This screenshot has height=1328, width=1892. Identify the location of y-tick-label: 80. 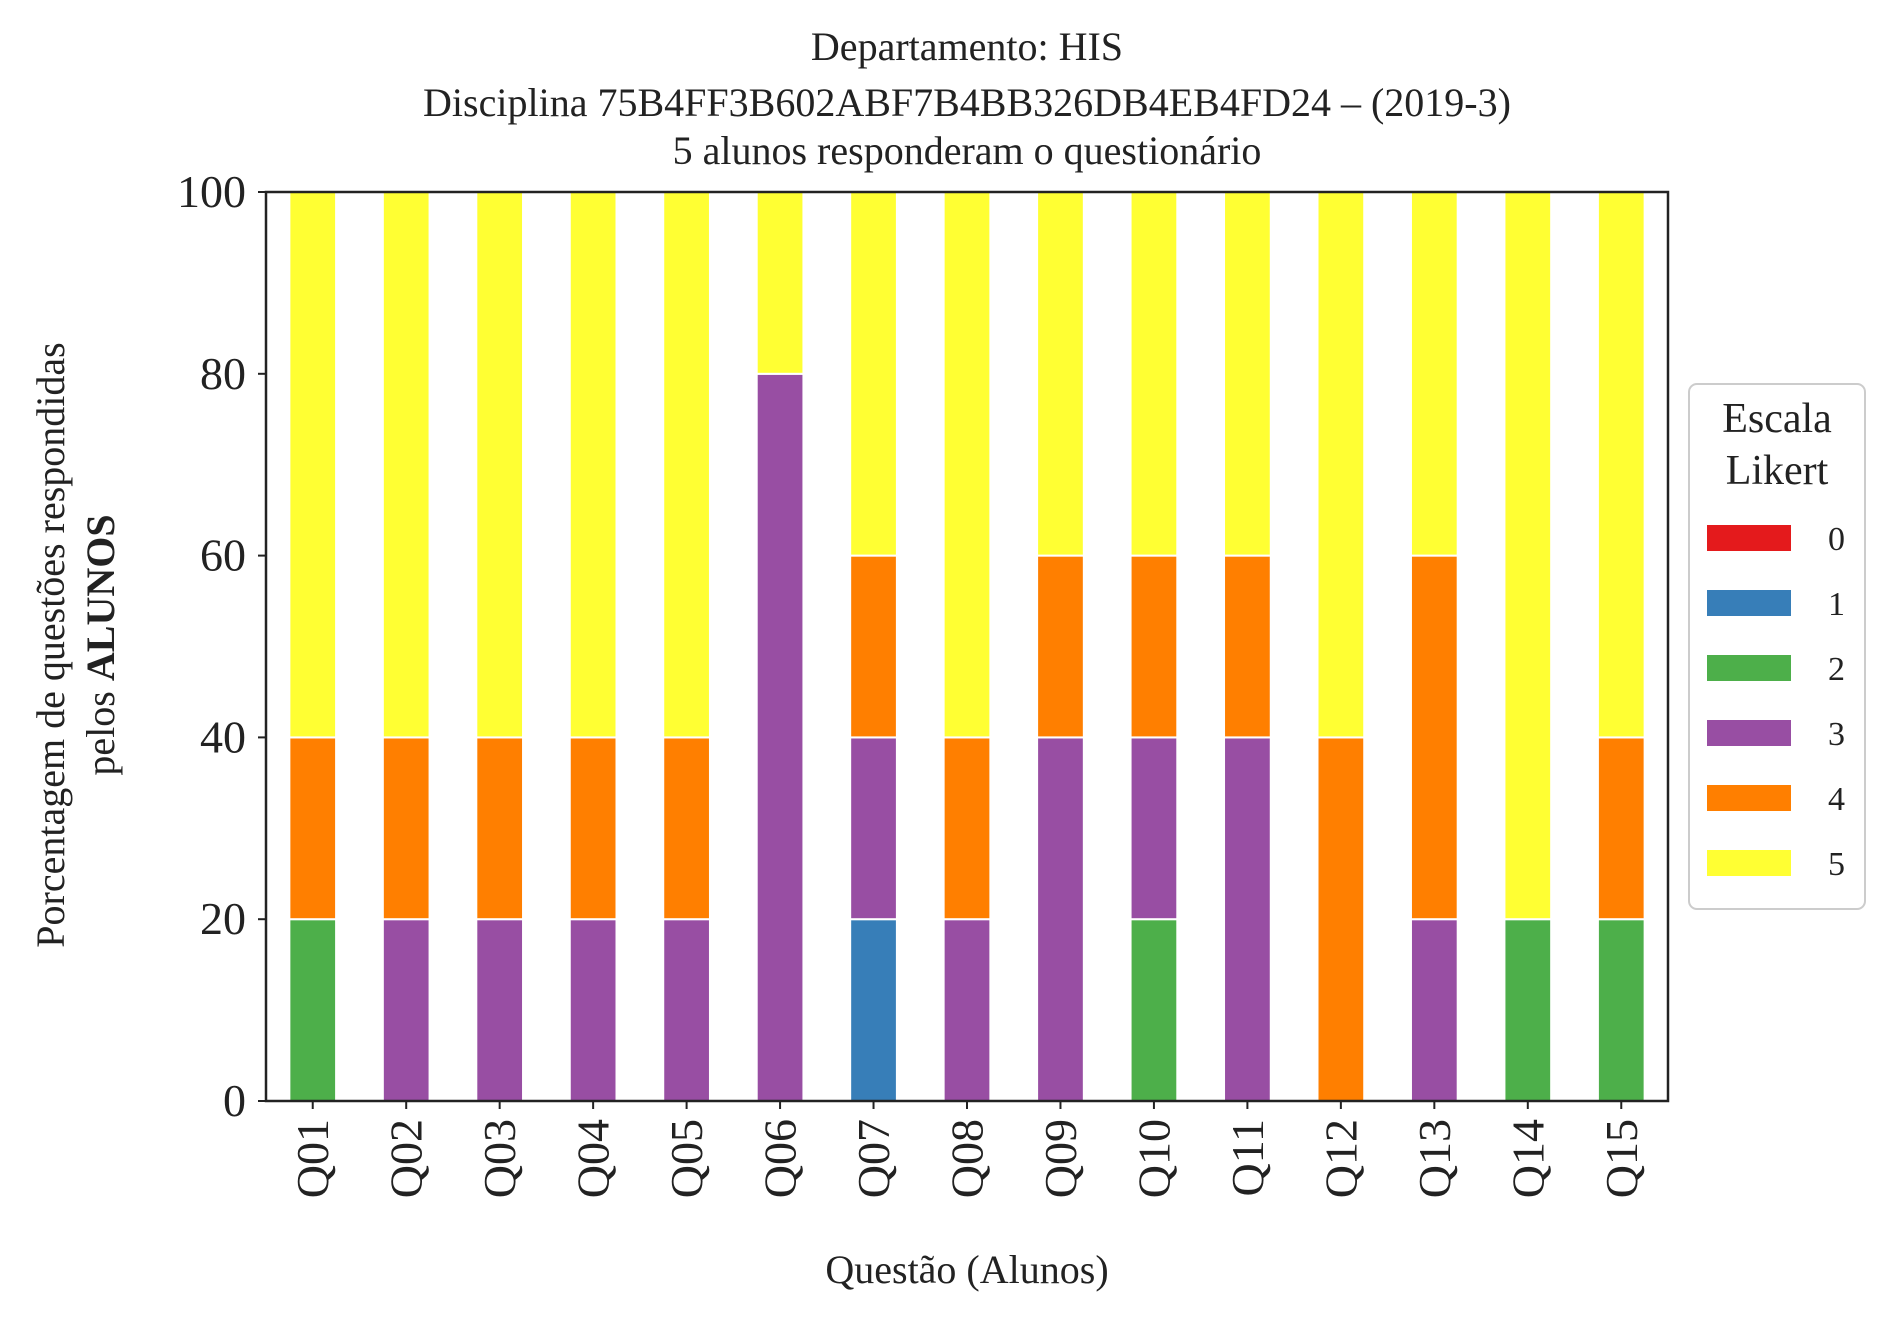
(223, 373).